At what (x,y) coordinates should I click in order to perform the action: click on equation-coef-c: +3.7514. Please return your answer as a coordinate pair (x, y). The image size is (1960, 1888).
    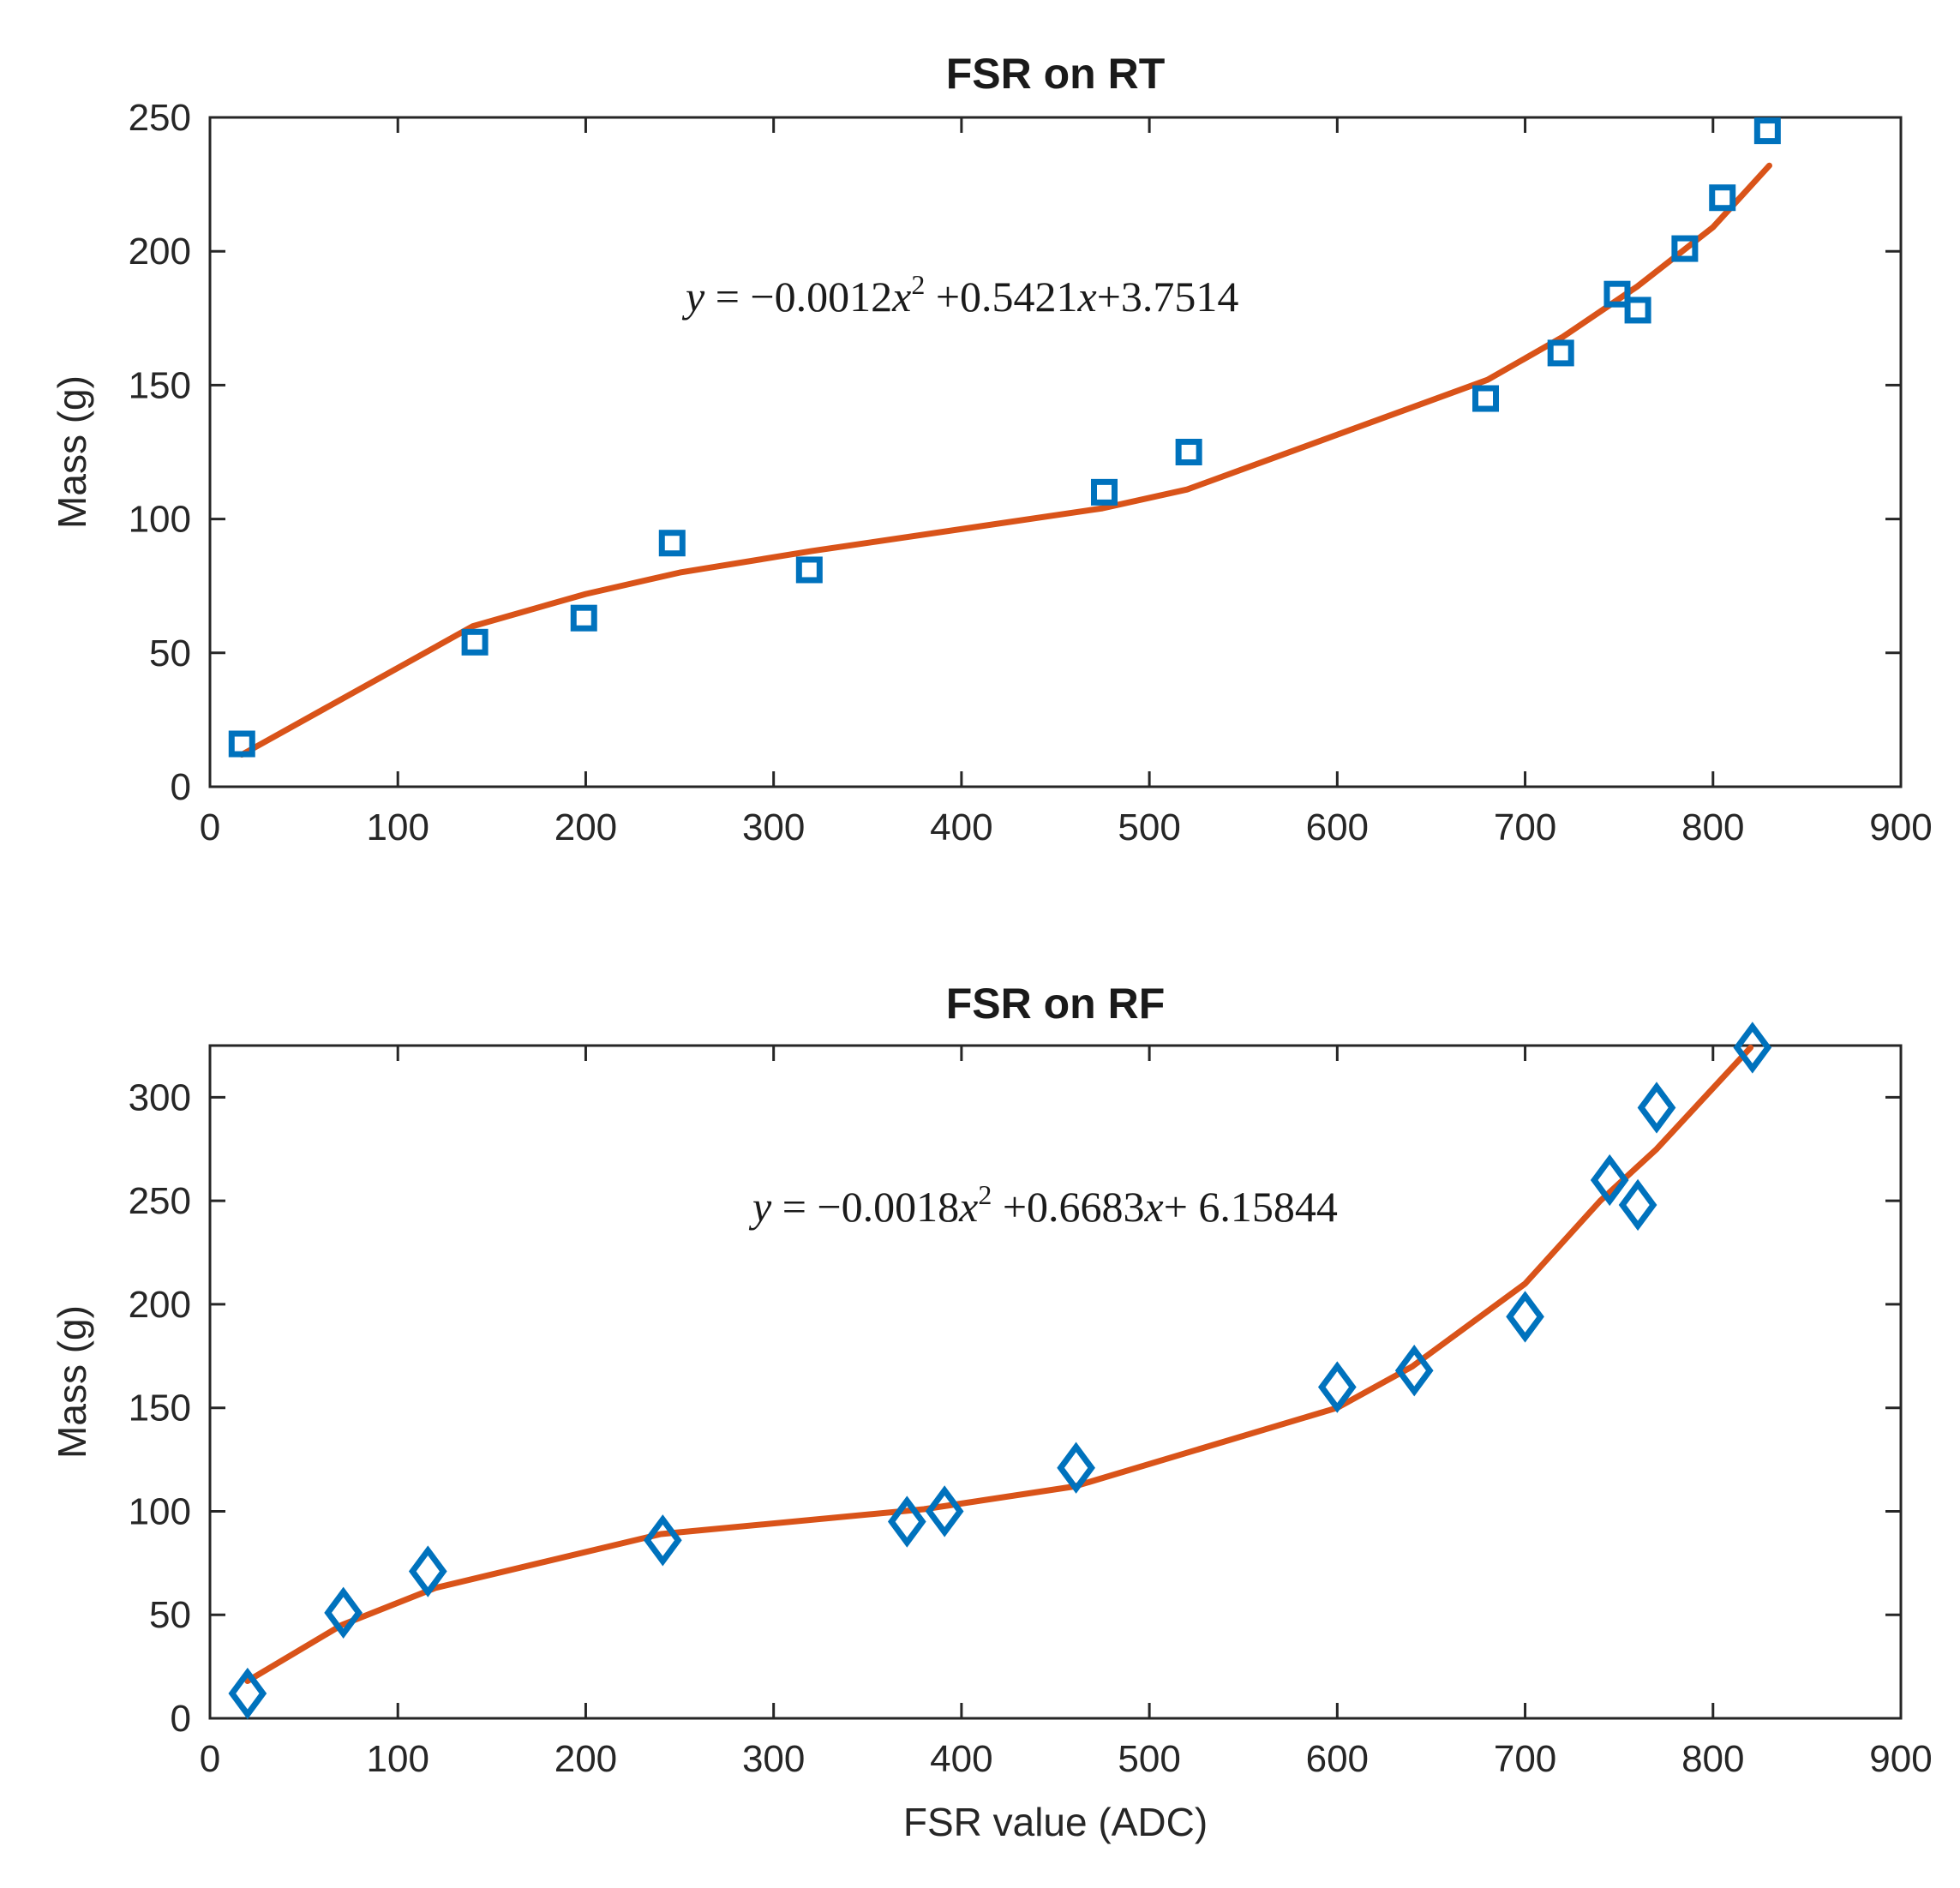
    Looking at the image, I should click on (1168, 297).